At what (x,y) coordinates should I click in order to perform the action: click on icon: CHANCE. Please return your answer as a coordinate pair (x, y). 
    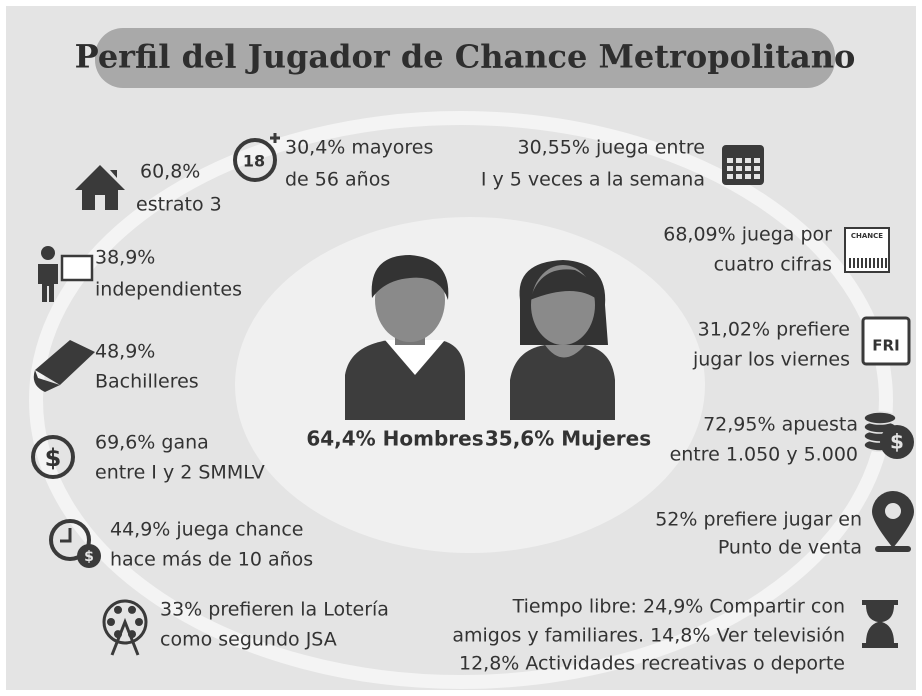
    Looking at the image, I should click on (867, 250).